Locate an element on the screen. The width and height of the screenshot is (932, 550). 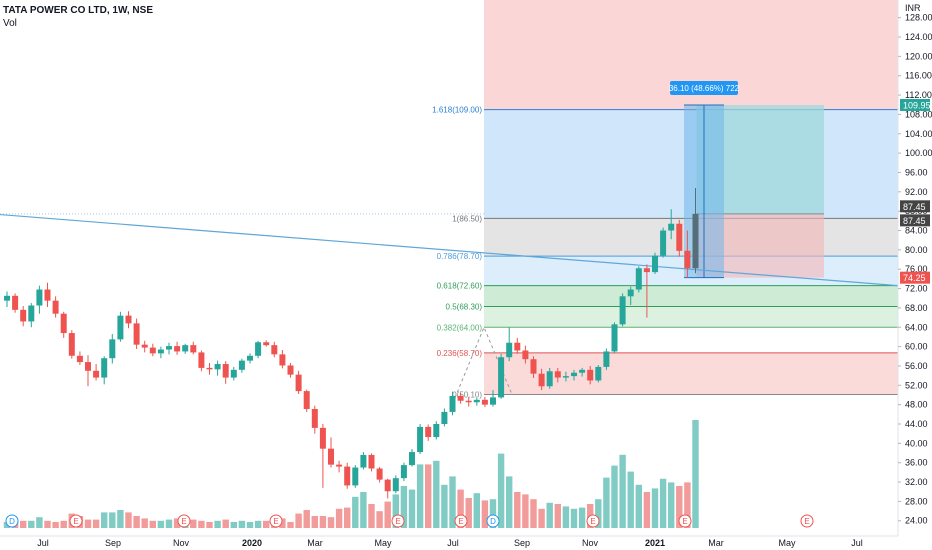
trendline is located at coordinates (449, 250).